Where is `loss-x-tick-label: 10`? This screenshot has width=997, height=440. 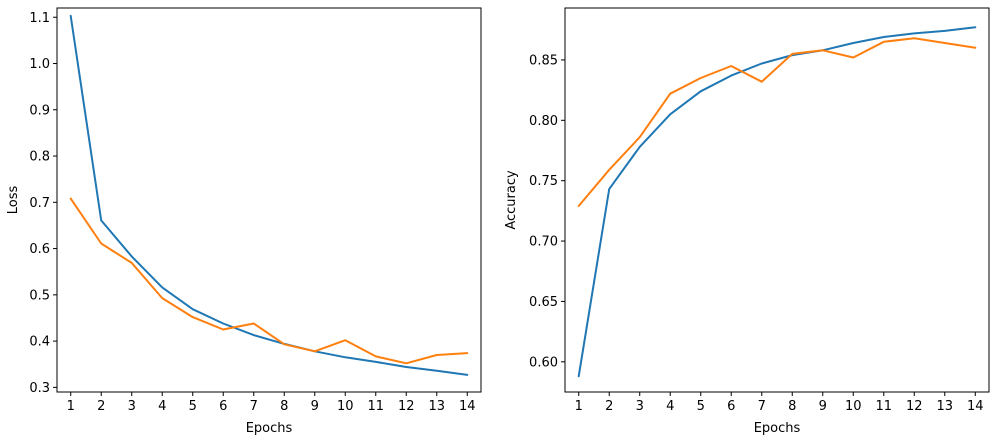 loss-x-tick-label: 10 is located at coordinates (345, 406).